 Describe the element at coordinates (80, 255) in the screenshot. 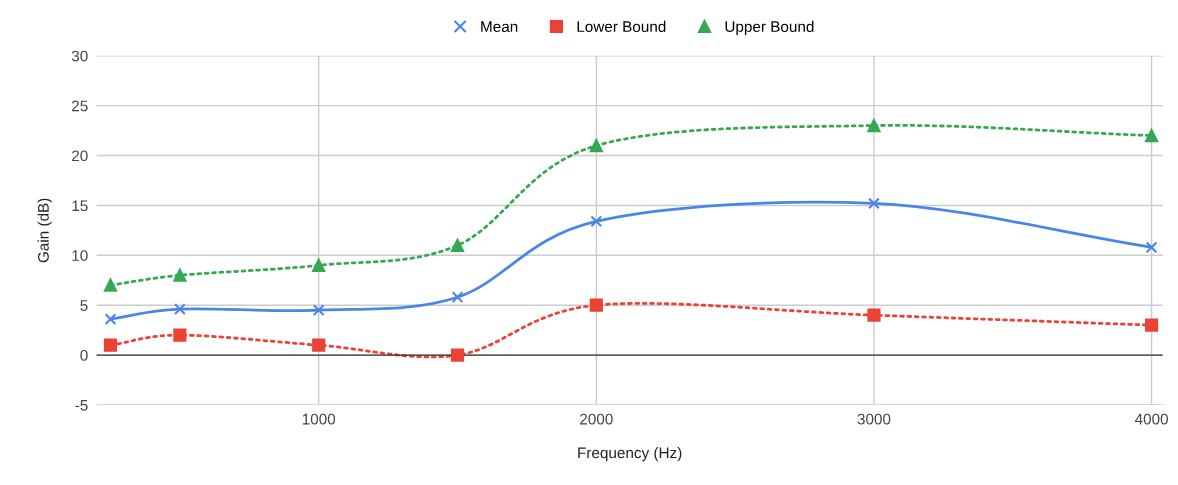

I see `y-tick-label: 10` at that location.